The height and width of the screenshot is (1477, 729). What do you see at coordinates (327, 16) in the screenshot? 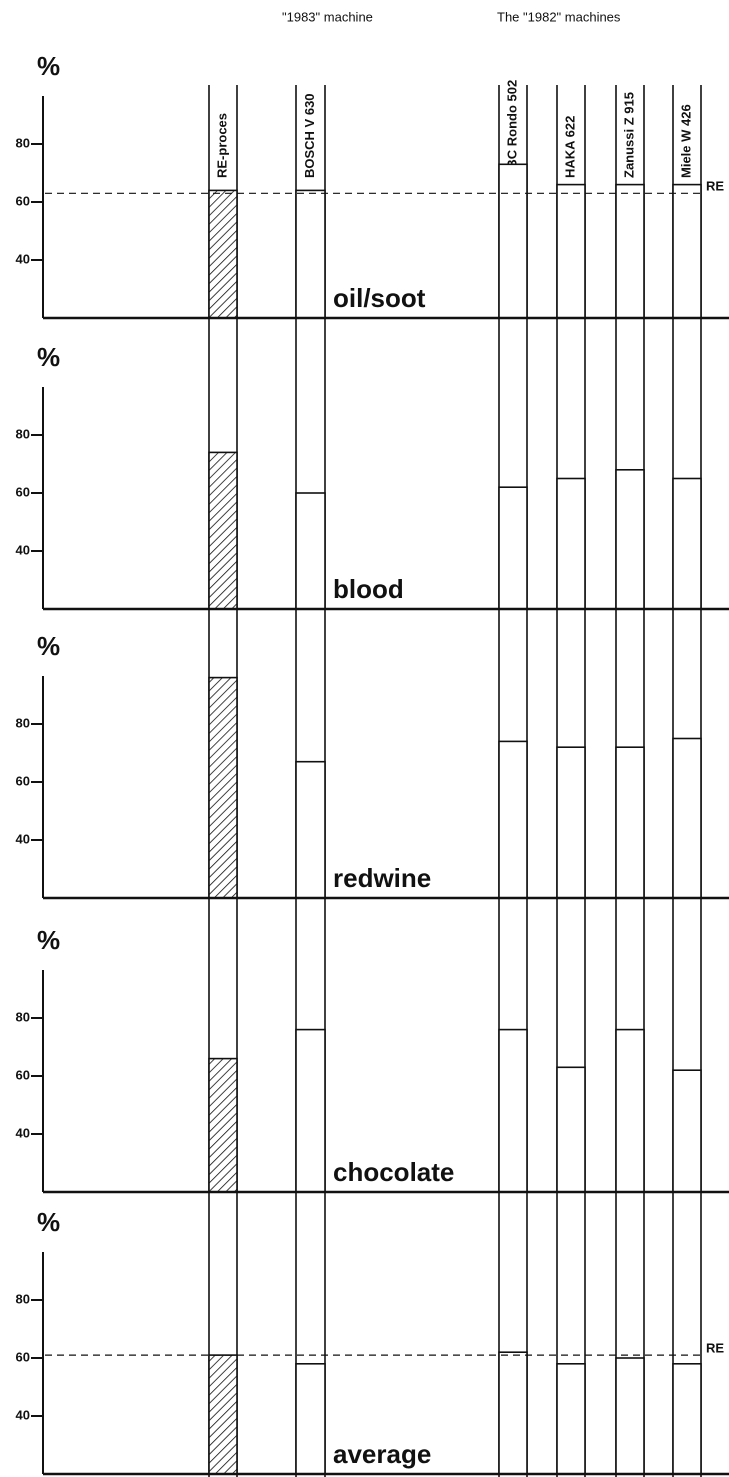
I see `group-header: "1983" machine` at bounding box center [327, 16].